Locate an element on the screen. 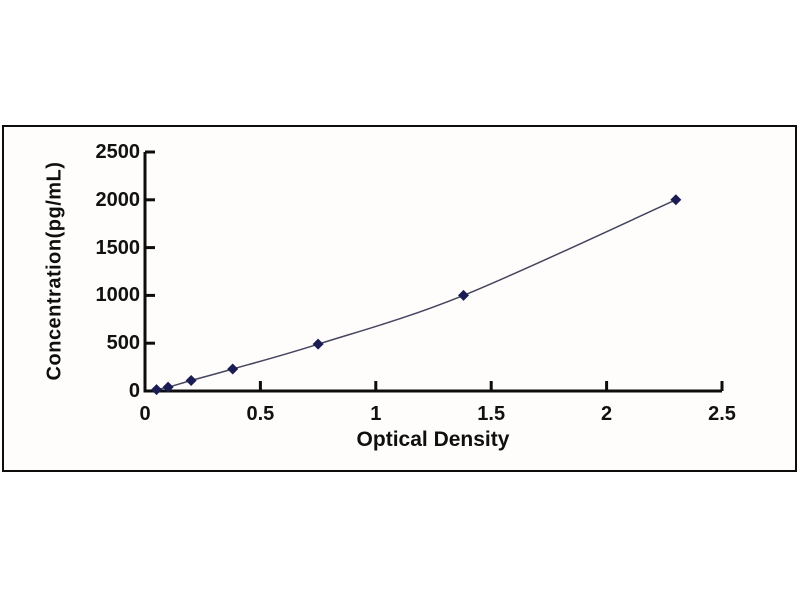 The width and height of the screenshot is (800, 600). x-tick-label: 2 is located at coordinates (607, 414).